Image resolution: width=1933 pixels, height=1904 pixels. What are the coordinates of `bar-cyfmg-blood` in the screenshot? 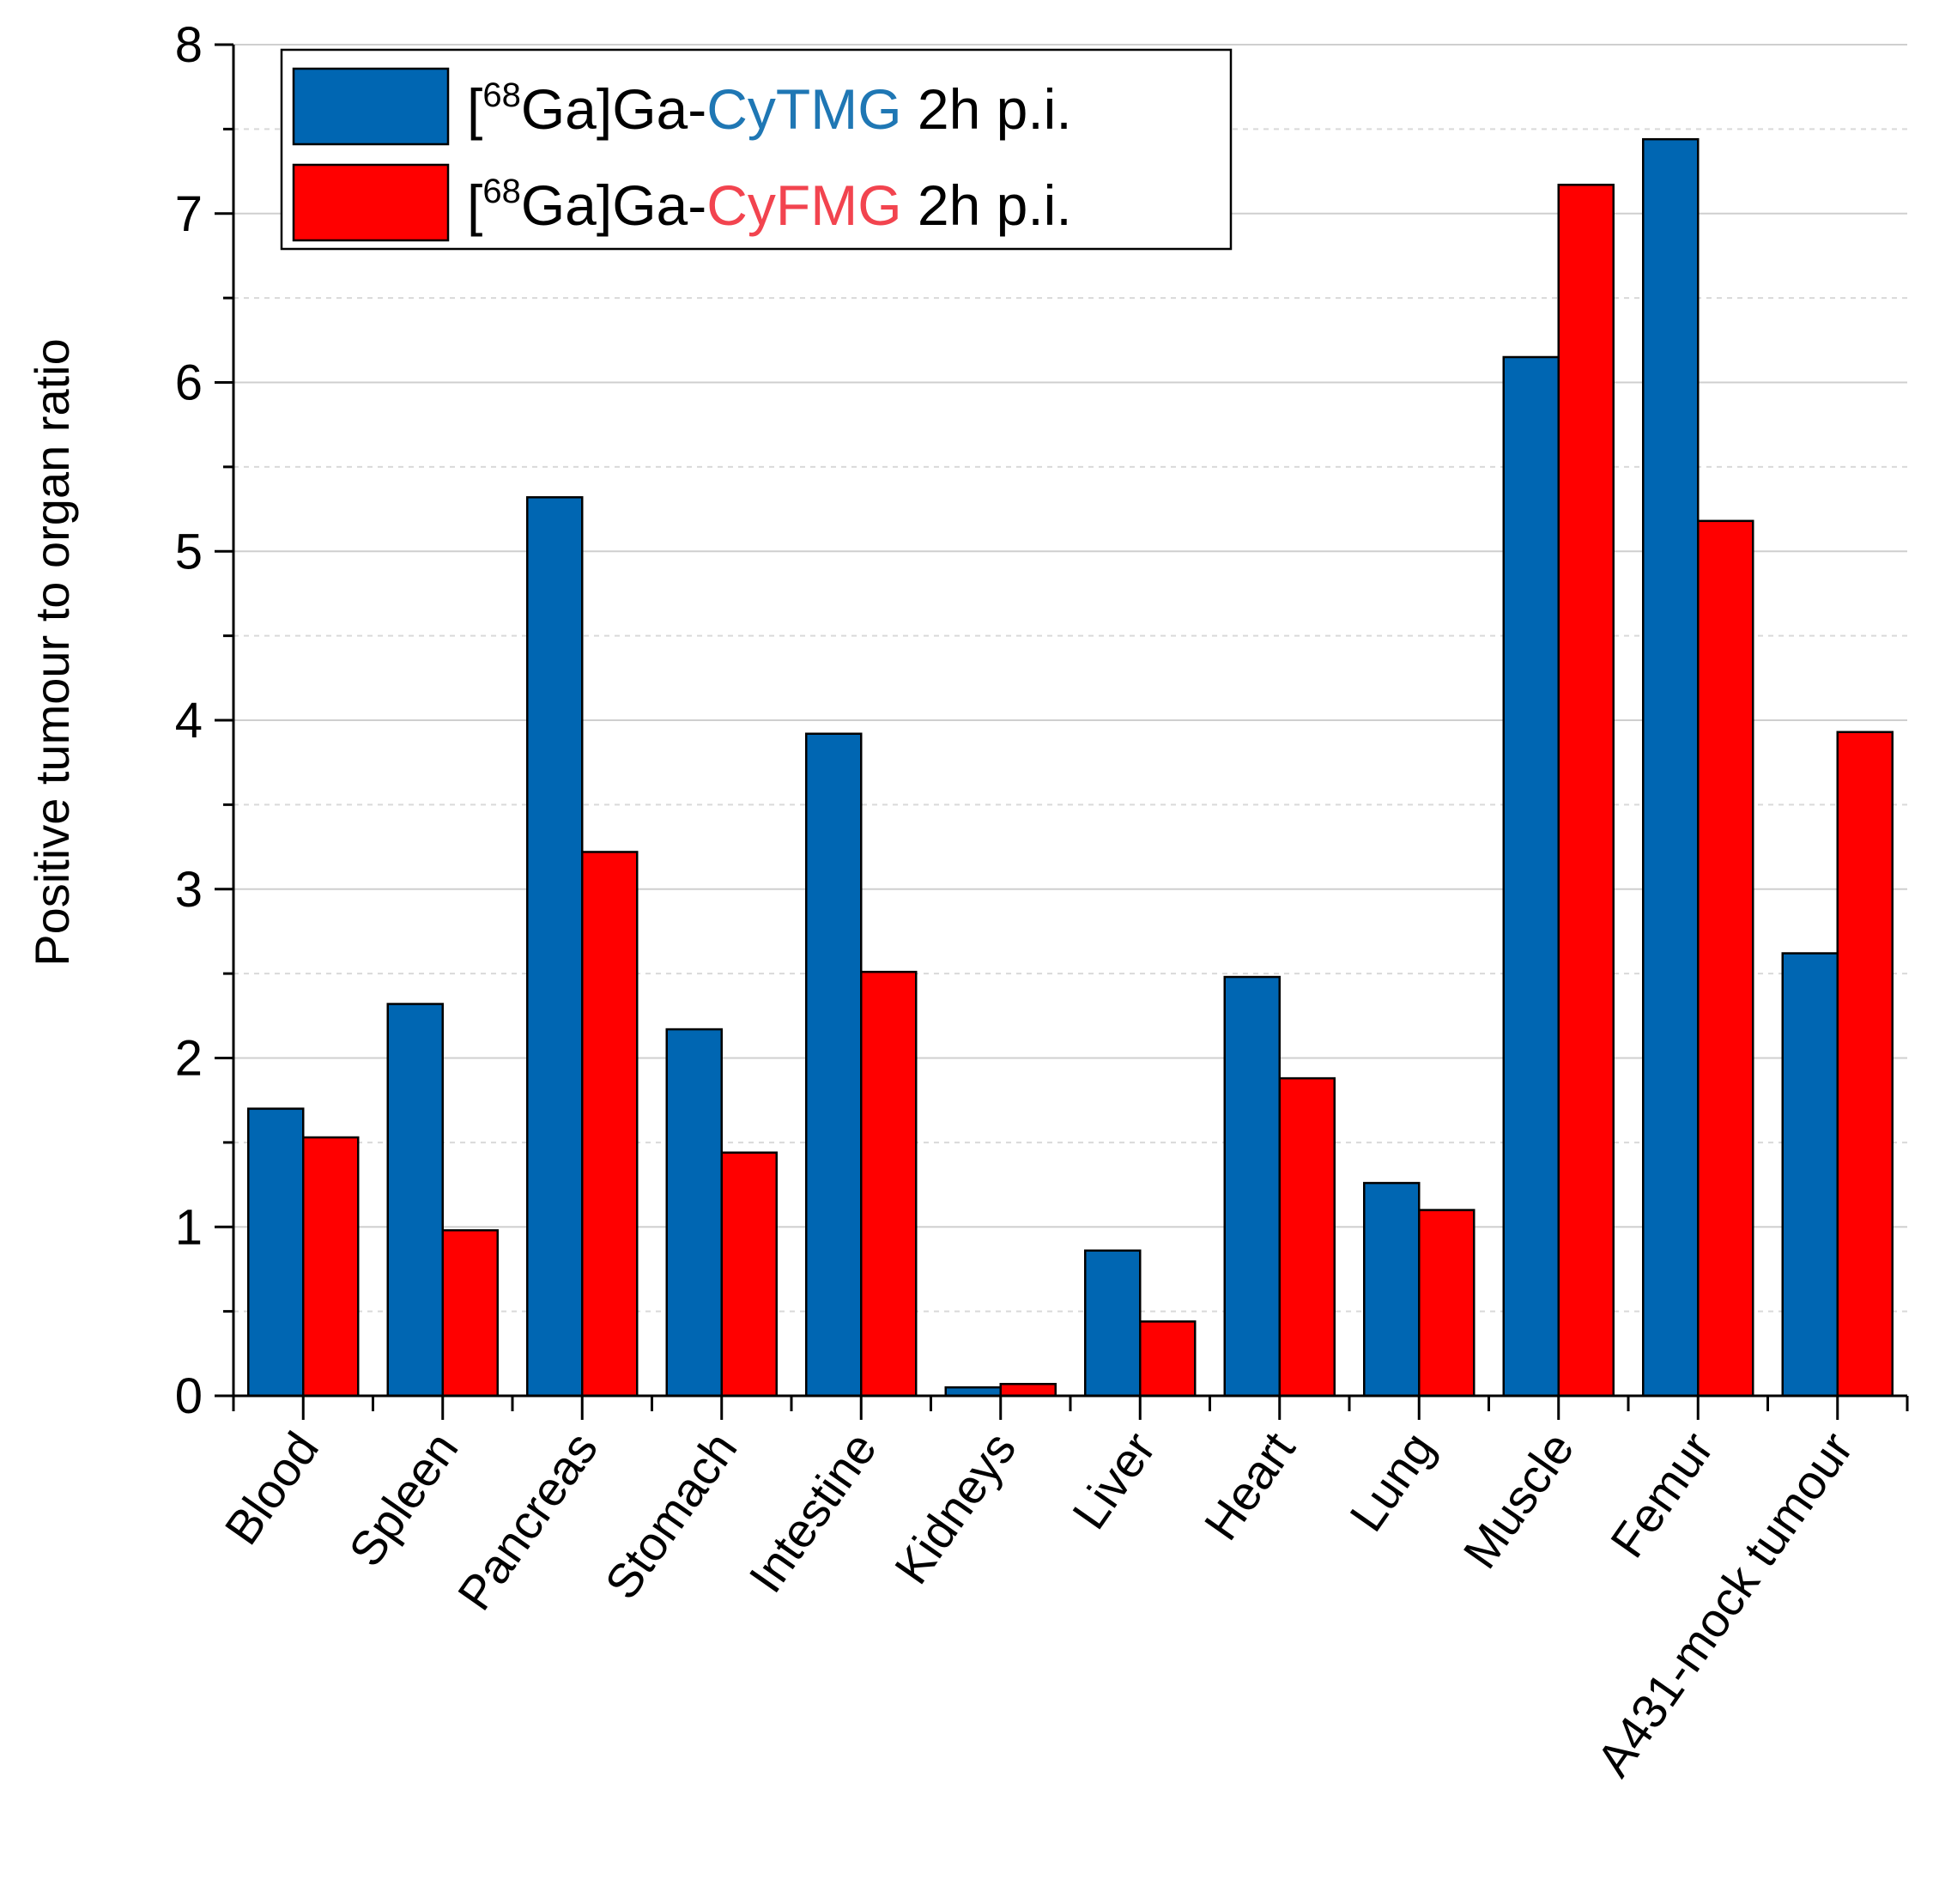 It's located at (331, 1267).